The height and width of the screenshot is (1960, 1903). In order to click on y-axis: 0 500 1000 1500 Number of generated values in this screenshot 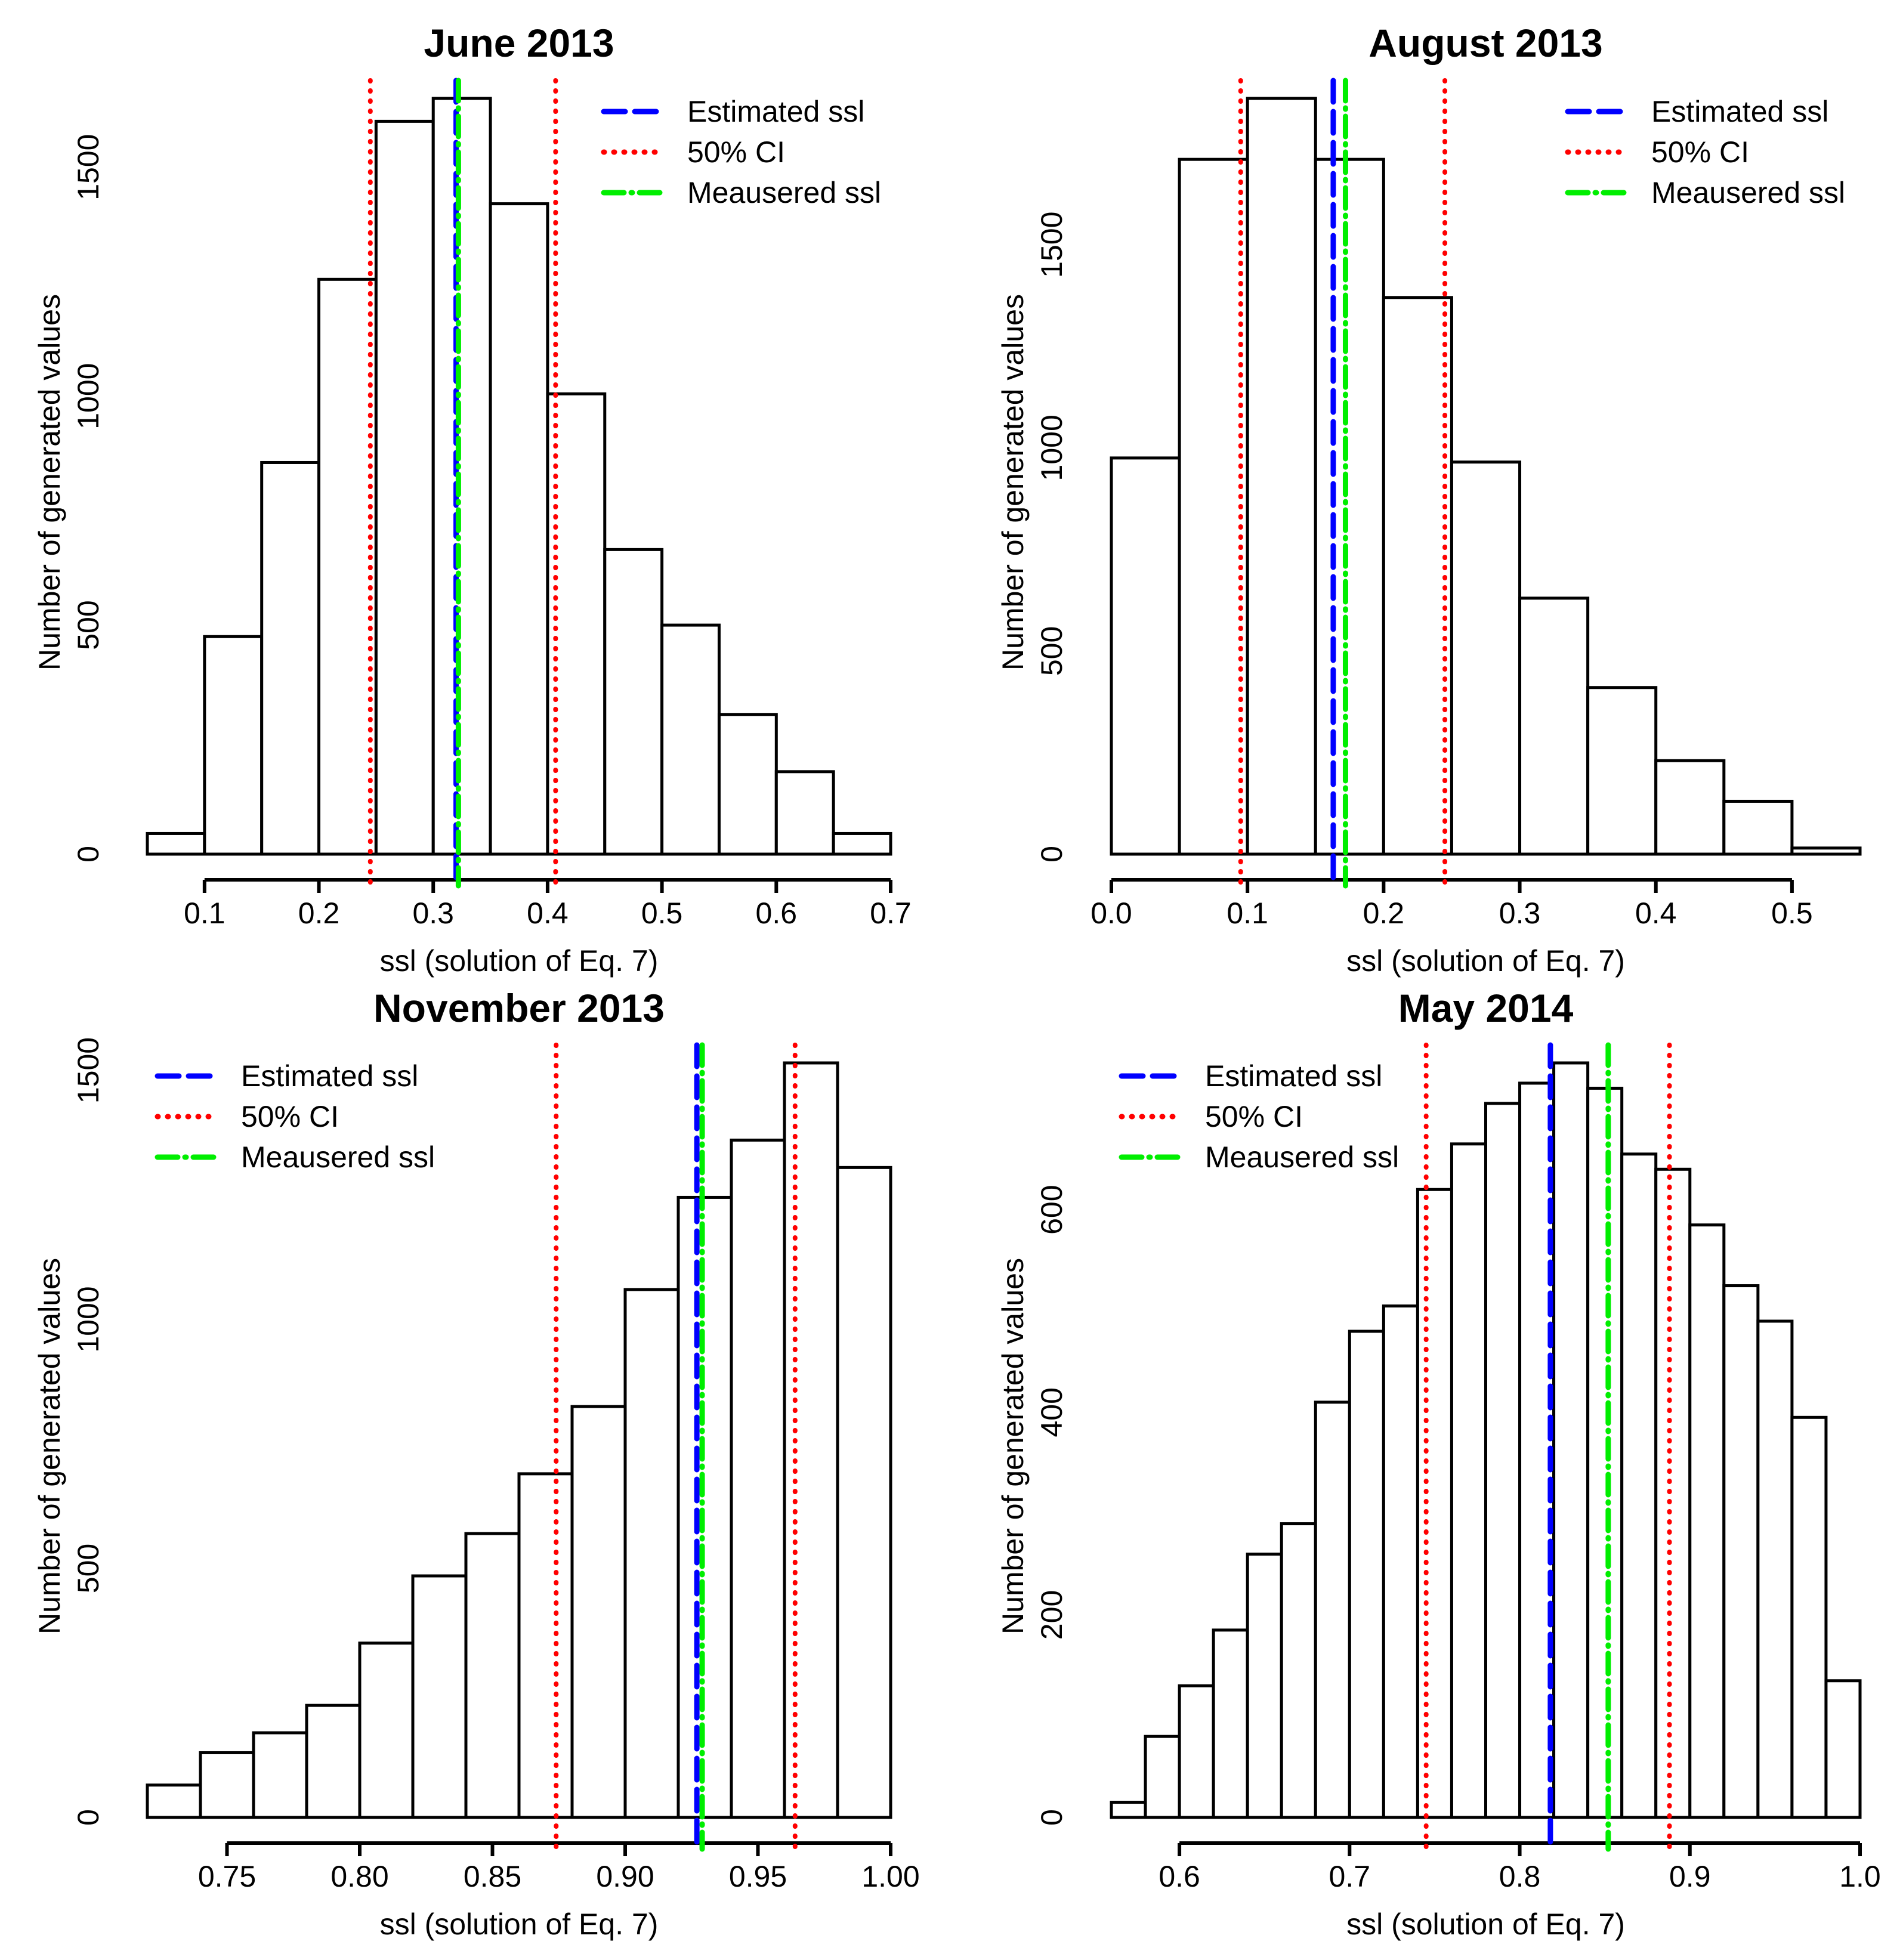, I will do `click(69, 498)`.